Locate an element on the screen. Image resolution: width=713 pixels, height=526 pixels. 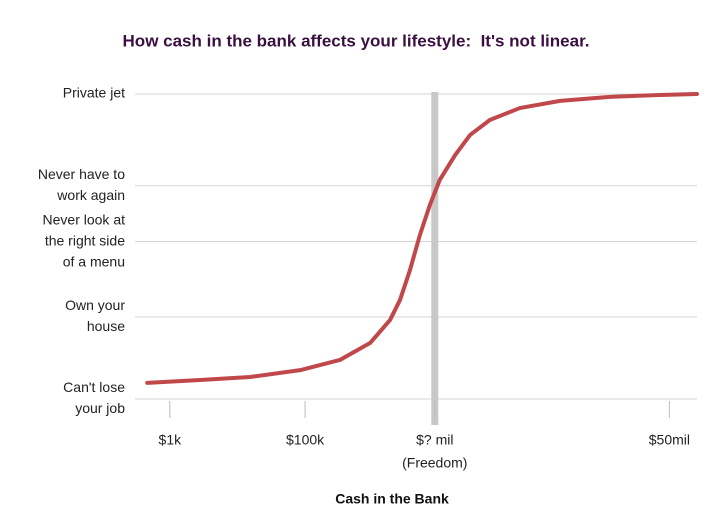
y-tick-label: of a menu is located at coordinates (94, 261).